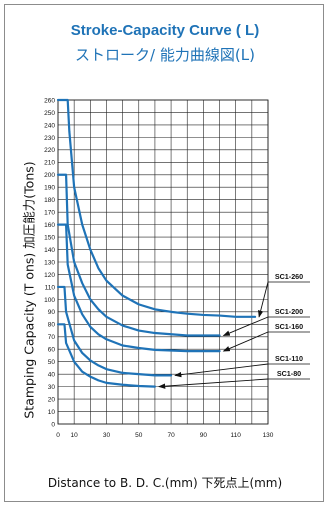 The image size is (330, 506). Describe the element at coordinates (49, 200) in the screenshot. I see `y-tick-label: 180` at that location.